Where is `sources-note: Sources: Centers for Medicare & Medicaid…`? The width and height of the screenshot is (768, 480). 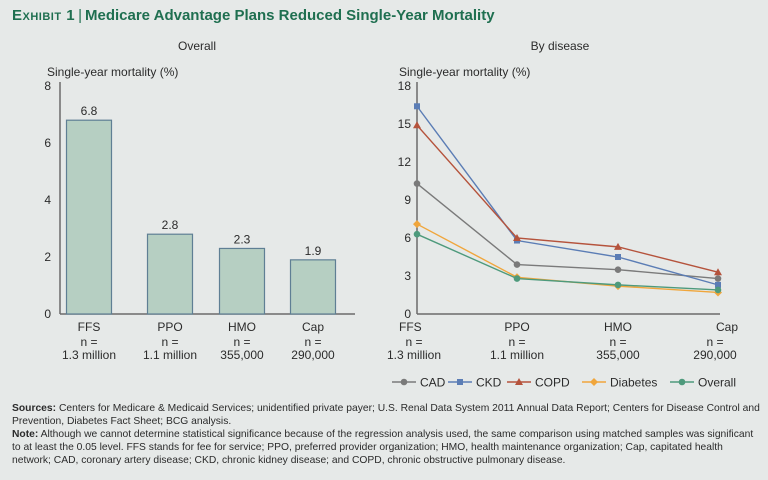
sources-note: Sources: Centers for Medicare & Medicaid… is located at coordinates (387, 415).